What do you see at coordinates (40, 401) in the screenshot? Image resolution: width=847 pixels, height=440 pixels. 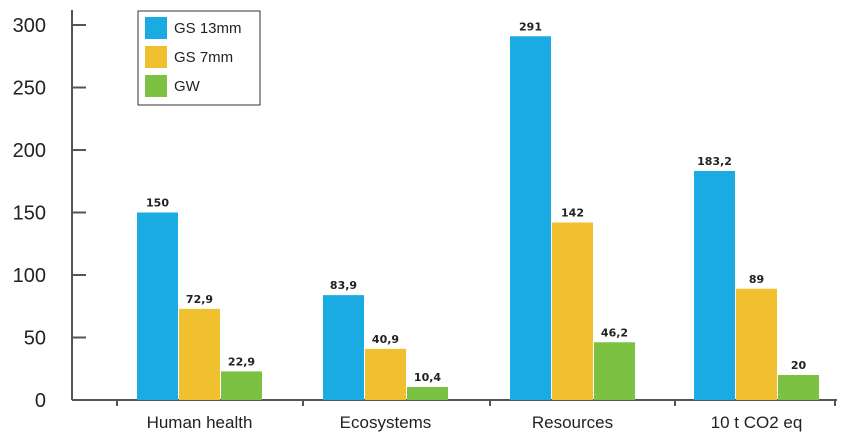 I see `y-tick-label: 0` at bounding box center [40, 401].